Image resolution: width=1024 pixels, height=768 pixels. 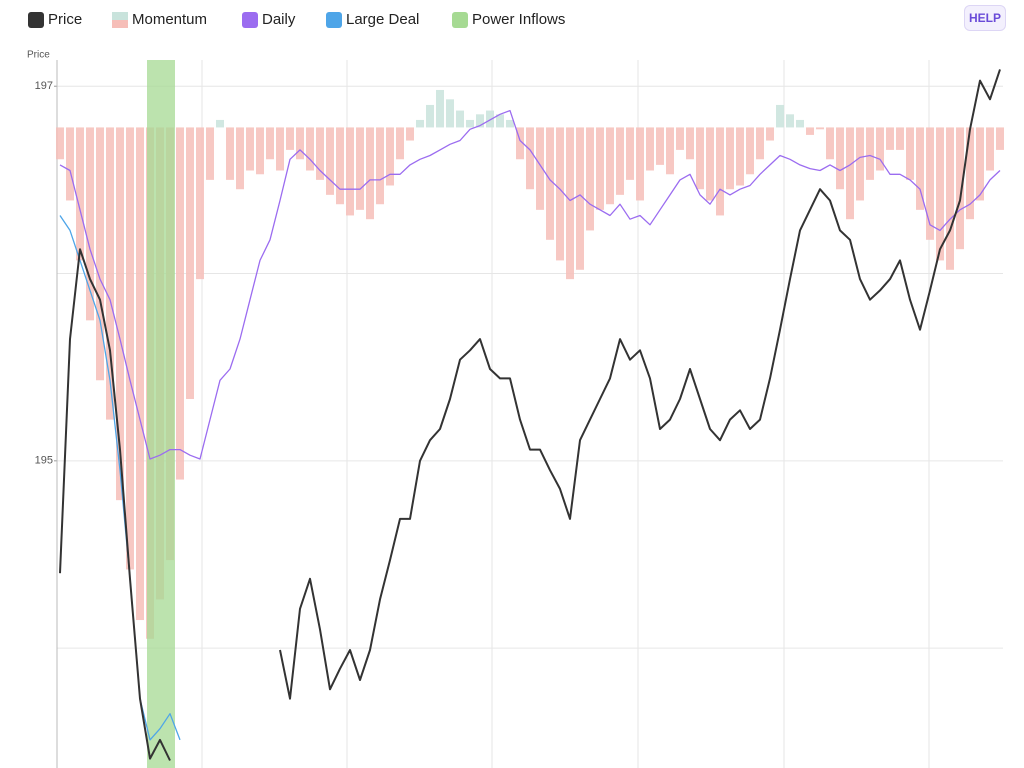 What do you see at coordinates (985, 18) in the screenshot?
I see `help-button: HELP` at bounding box center [985, 18].